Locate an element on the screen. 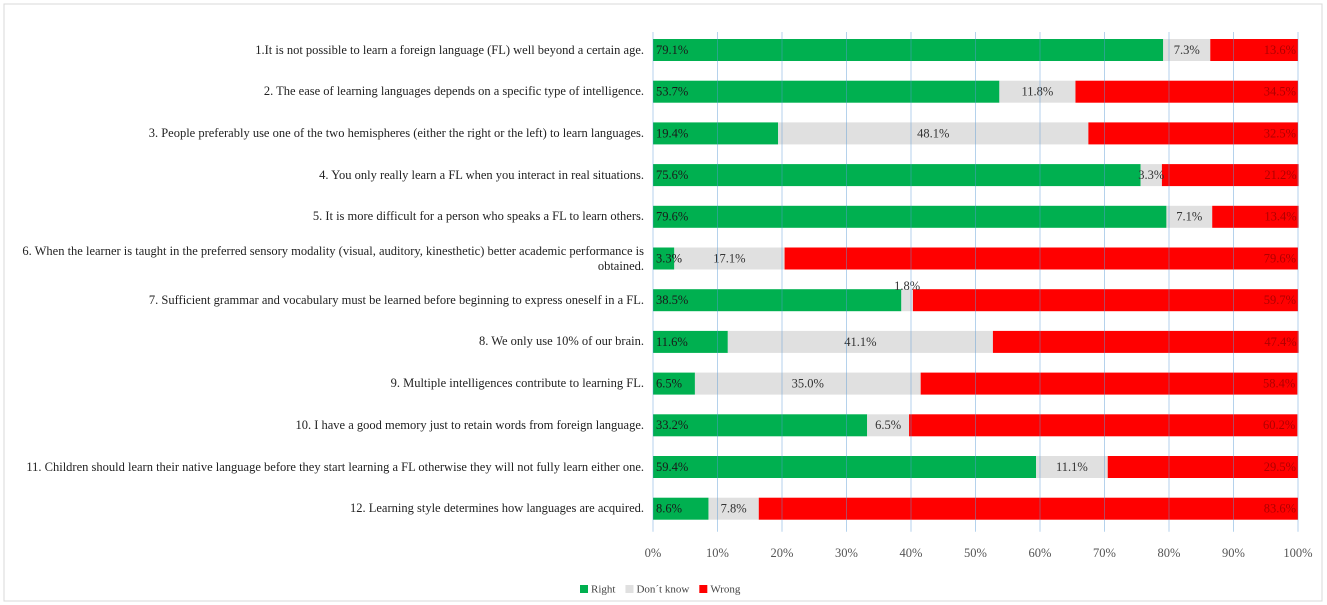  data-label: 75.6% is located at coordinates (672, 175).